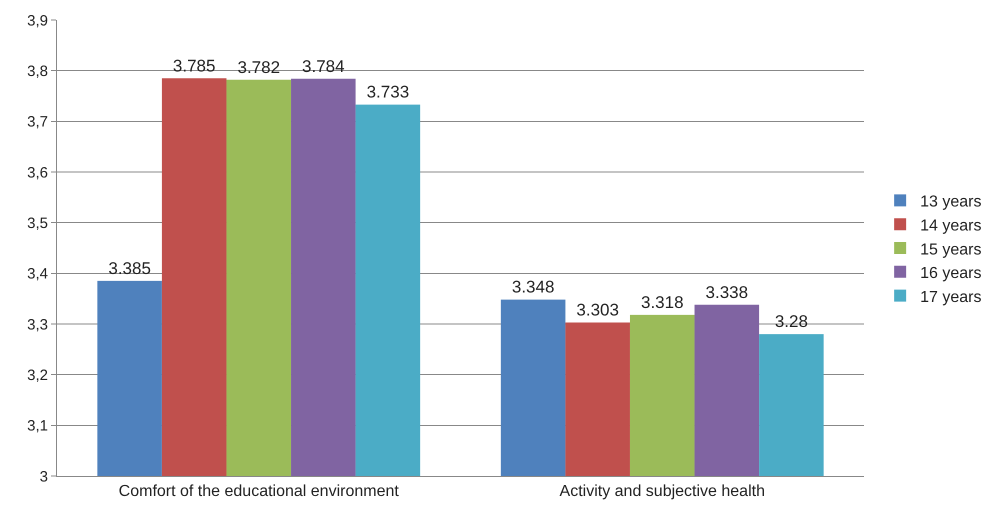  I want to click on data-label: 3.733, so click(388, 92).